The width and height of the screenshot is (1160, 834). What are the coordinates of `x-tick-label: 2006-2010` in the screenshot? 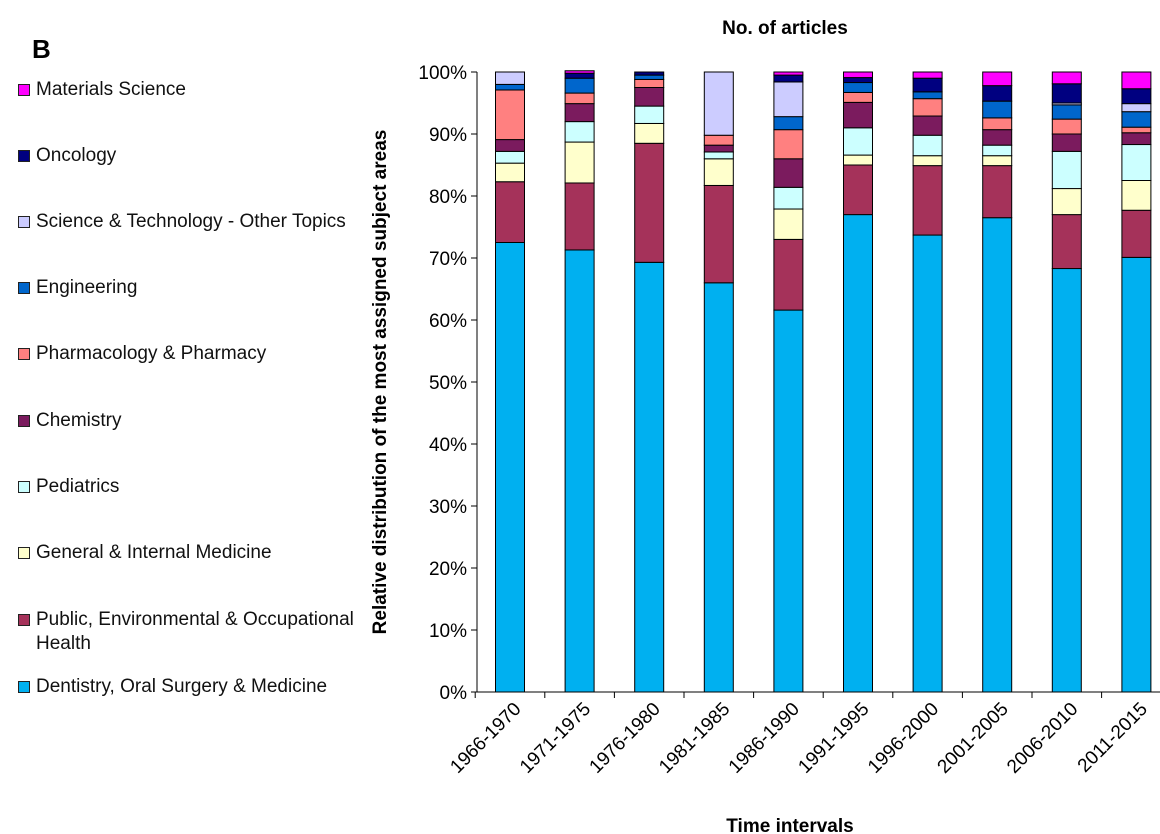 It's located at (1042, 738).